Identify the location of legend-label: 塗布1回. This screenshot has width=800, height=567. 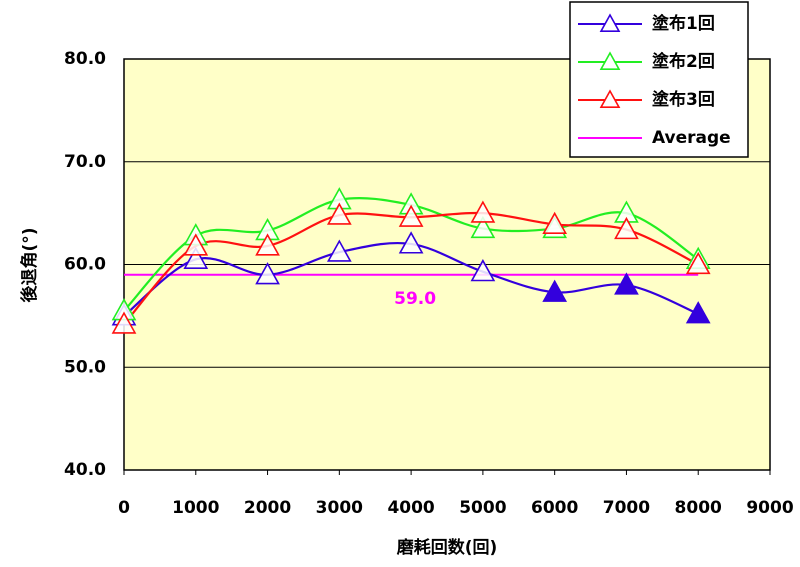
(683, 23).